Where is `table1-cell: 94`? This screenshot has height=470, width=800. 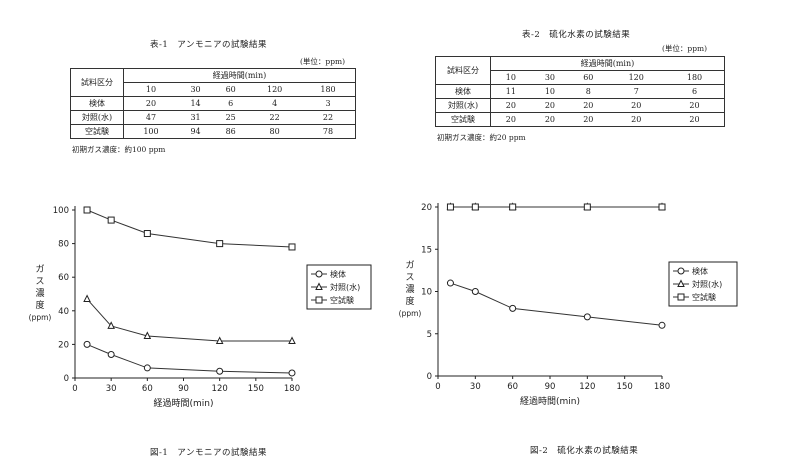
table1-cell: 94 is located at coordinates (195, 131).